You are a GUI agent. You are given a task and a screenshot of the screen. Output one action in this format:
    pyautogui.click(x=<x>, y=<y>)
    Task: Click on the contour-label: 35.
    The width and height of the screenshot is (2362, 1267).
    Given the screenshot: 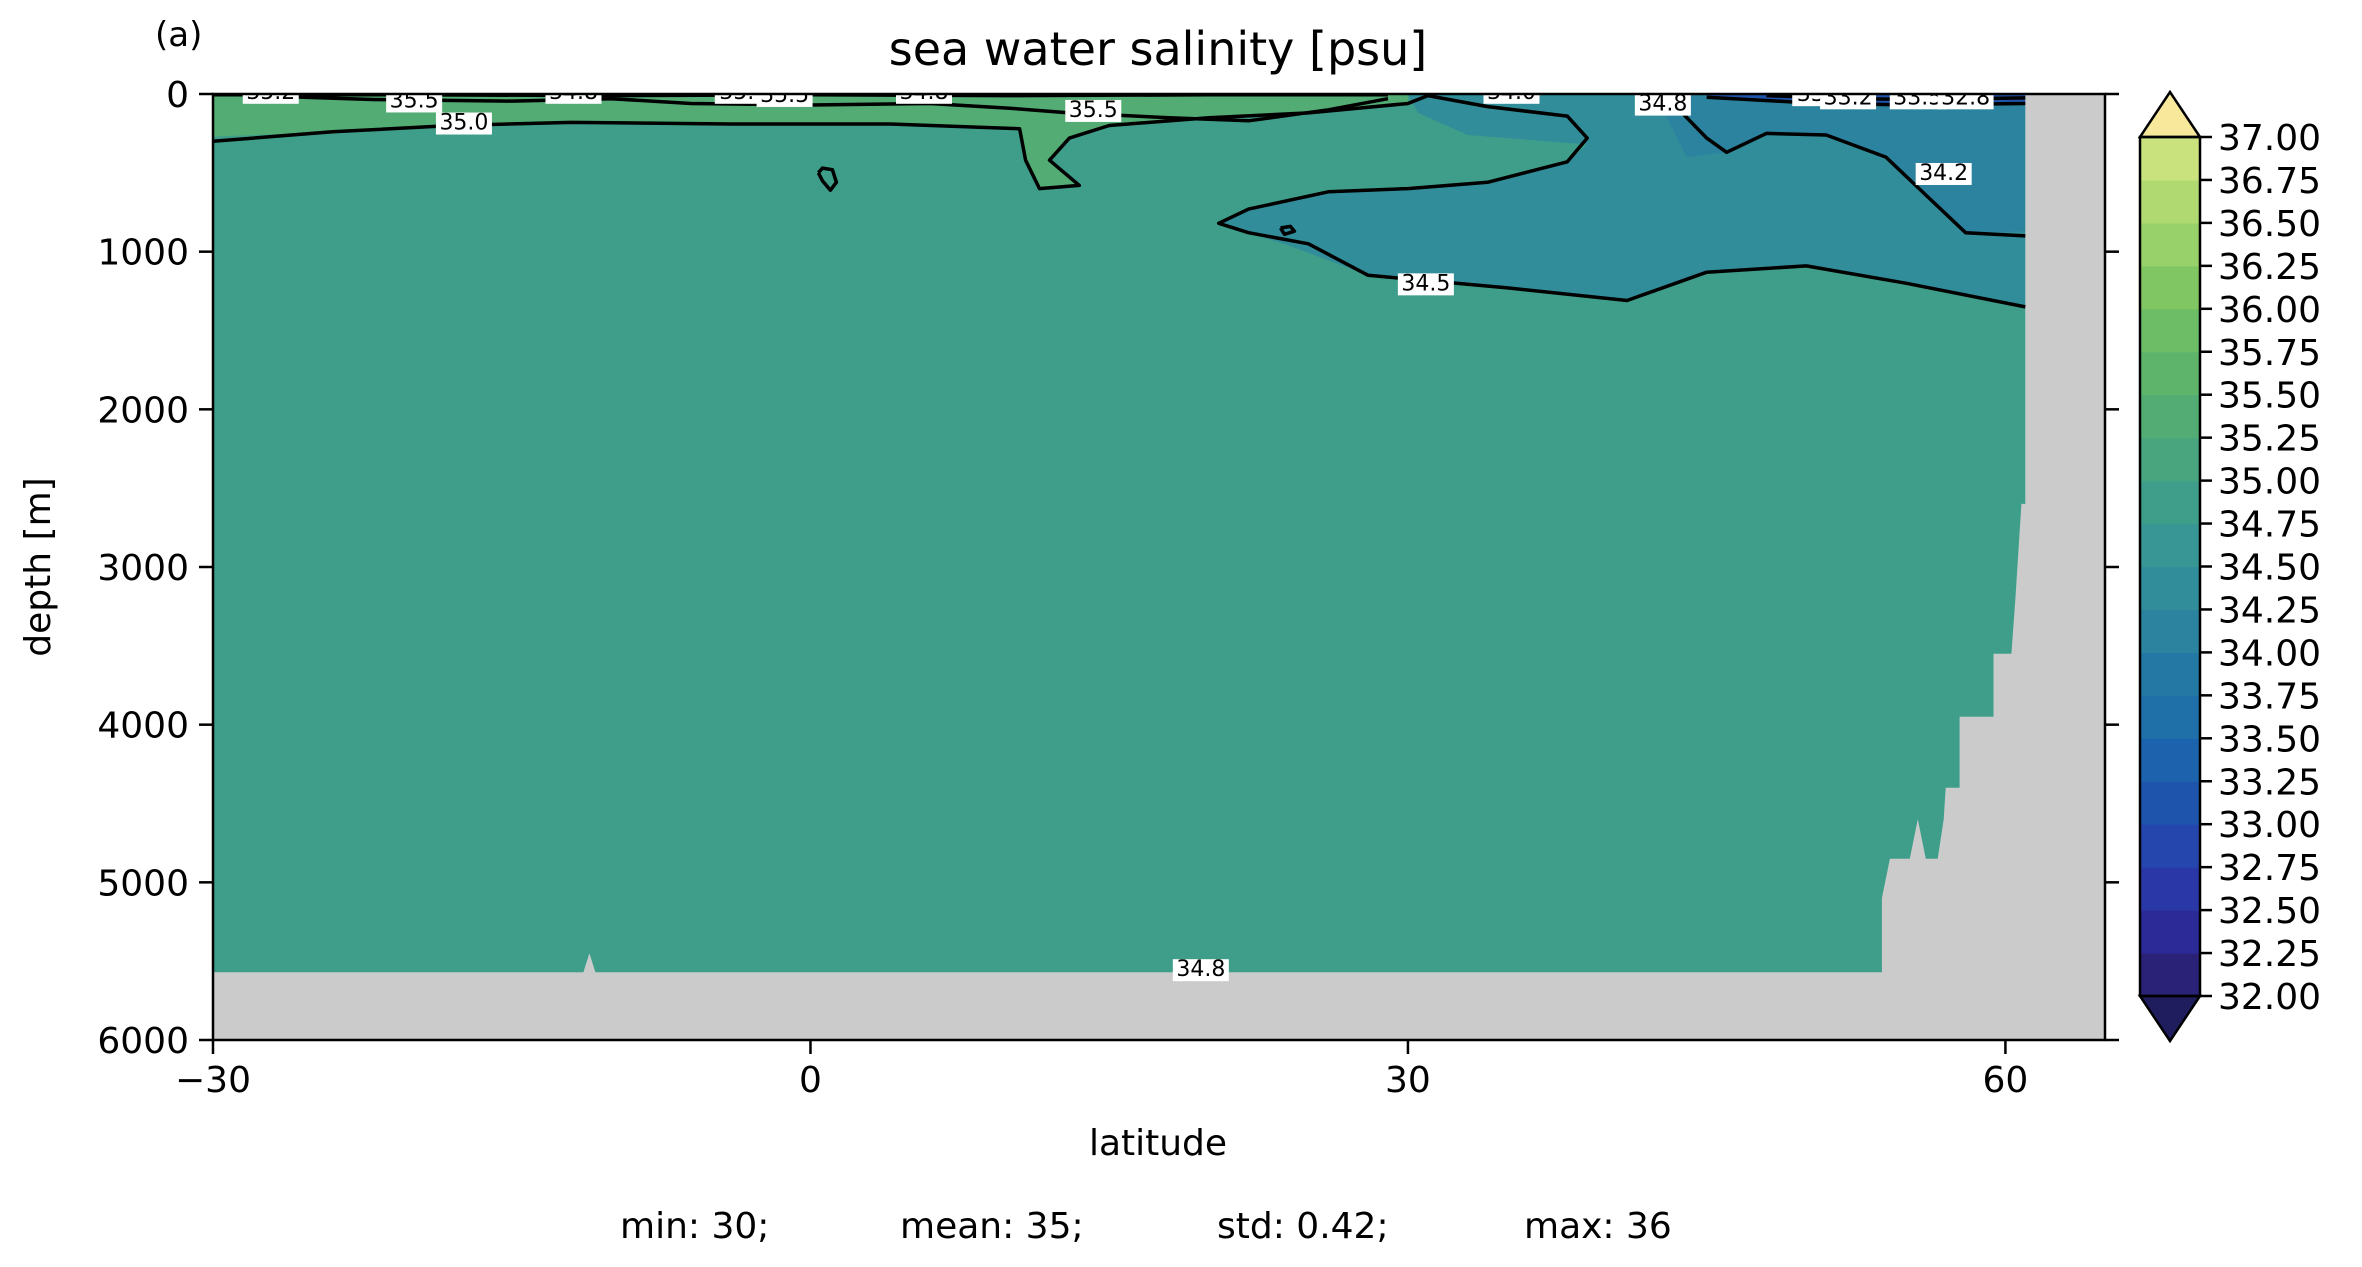 What is the action you would take?
    pyautogui.click(x=736, y=92)
    